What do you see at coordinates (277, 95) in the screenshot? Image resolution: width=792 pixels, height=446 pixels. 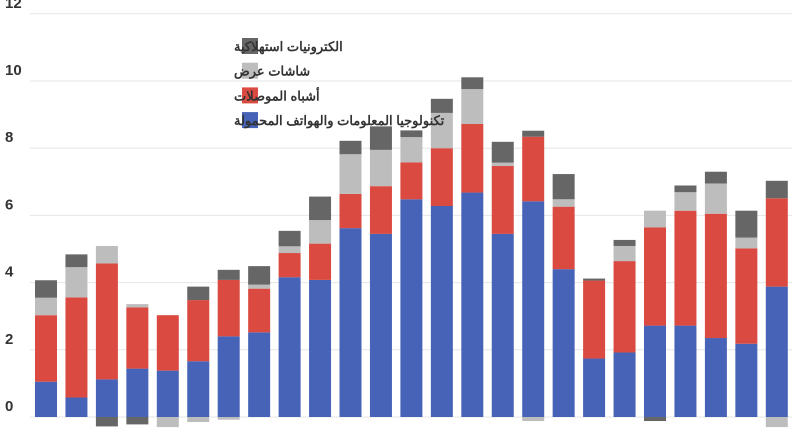 I see `legend-label: أشباه الموصلات` at bounding box center [277, 95].